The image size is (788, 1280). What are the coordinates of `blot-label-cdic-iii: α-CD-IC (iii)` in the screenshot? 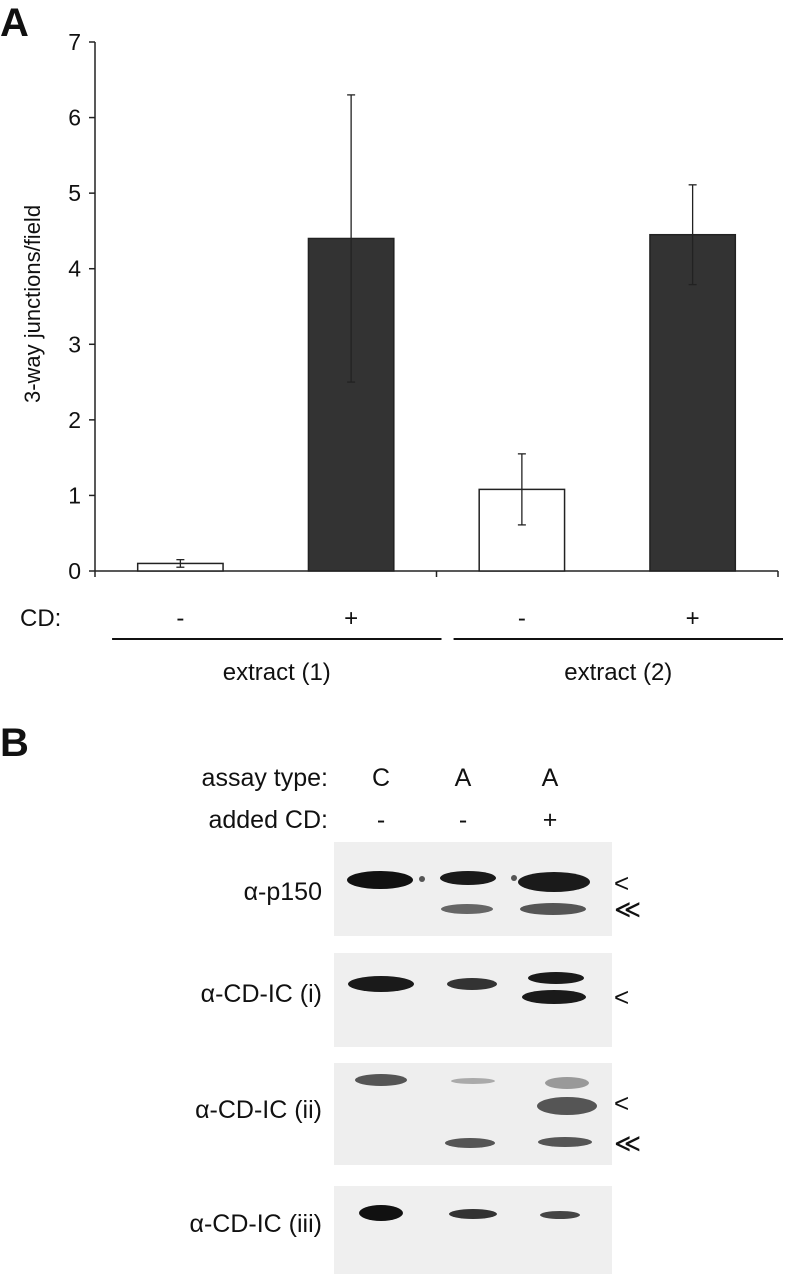 It's located at (256, 1224).